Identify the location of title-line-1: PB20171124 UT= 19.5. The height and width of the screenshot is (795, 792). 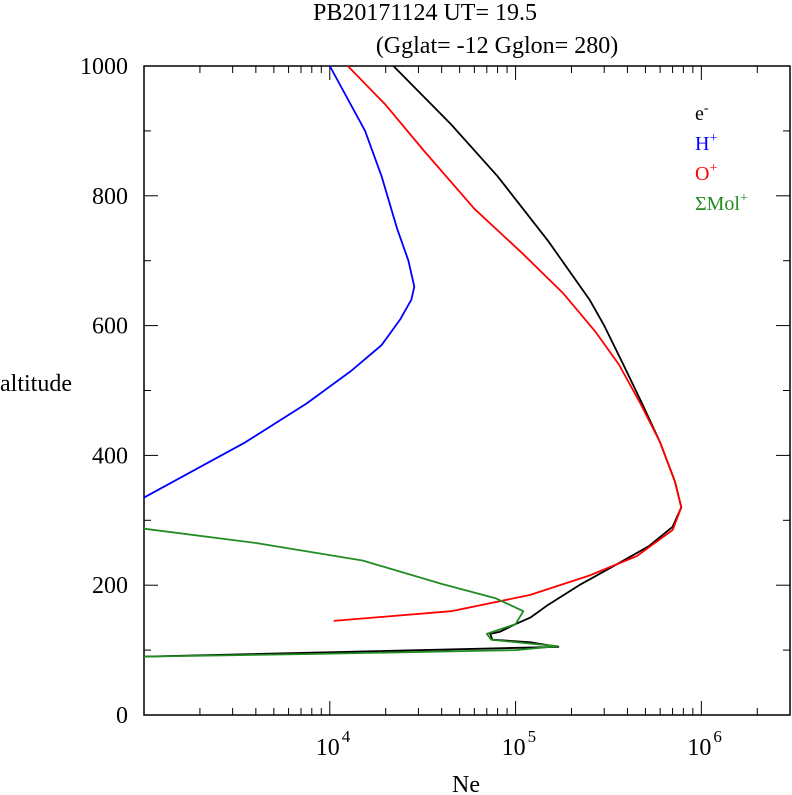
(425, 13).